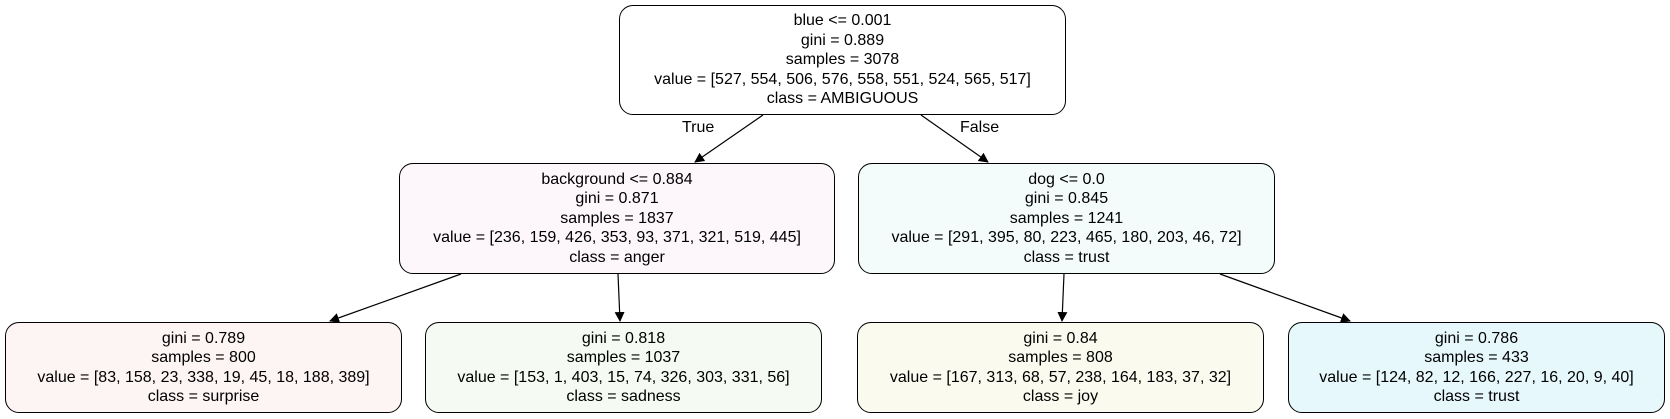  Describe the element at coordinates (617, 199) in the screenshot. I see `node-gini: gini = 0.871` at that location.